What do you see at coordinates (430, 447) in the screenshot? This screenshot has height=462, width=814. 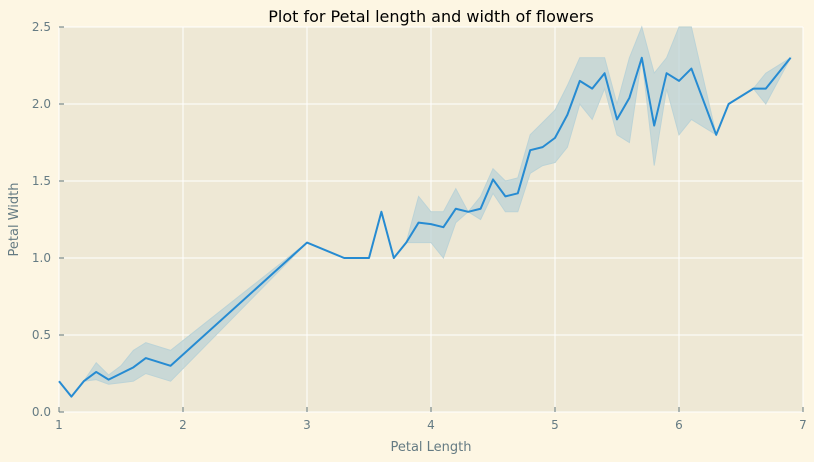 I see `x-axis-label: Petal Length` at bounding box center [430, 447].